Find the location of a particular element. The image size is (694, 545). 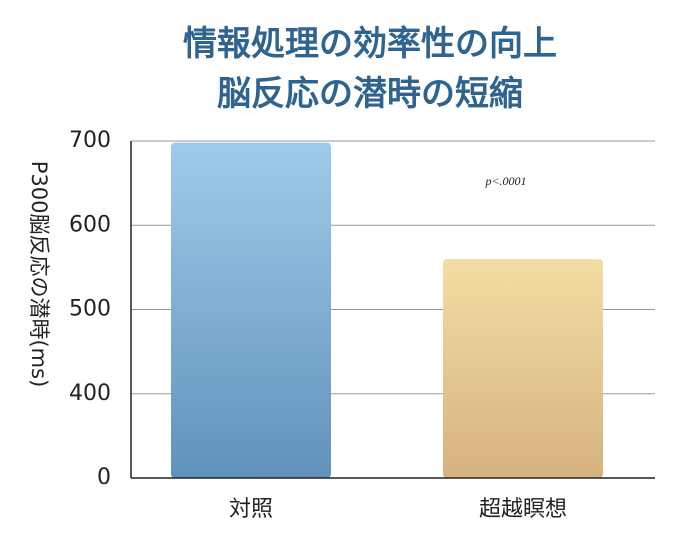

chart-title: 情報処理の効率性の向上 is located at coordinates (370, 44).